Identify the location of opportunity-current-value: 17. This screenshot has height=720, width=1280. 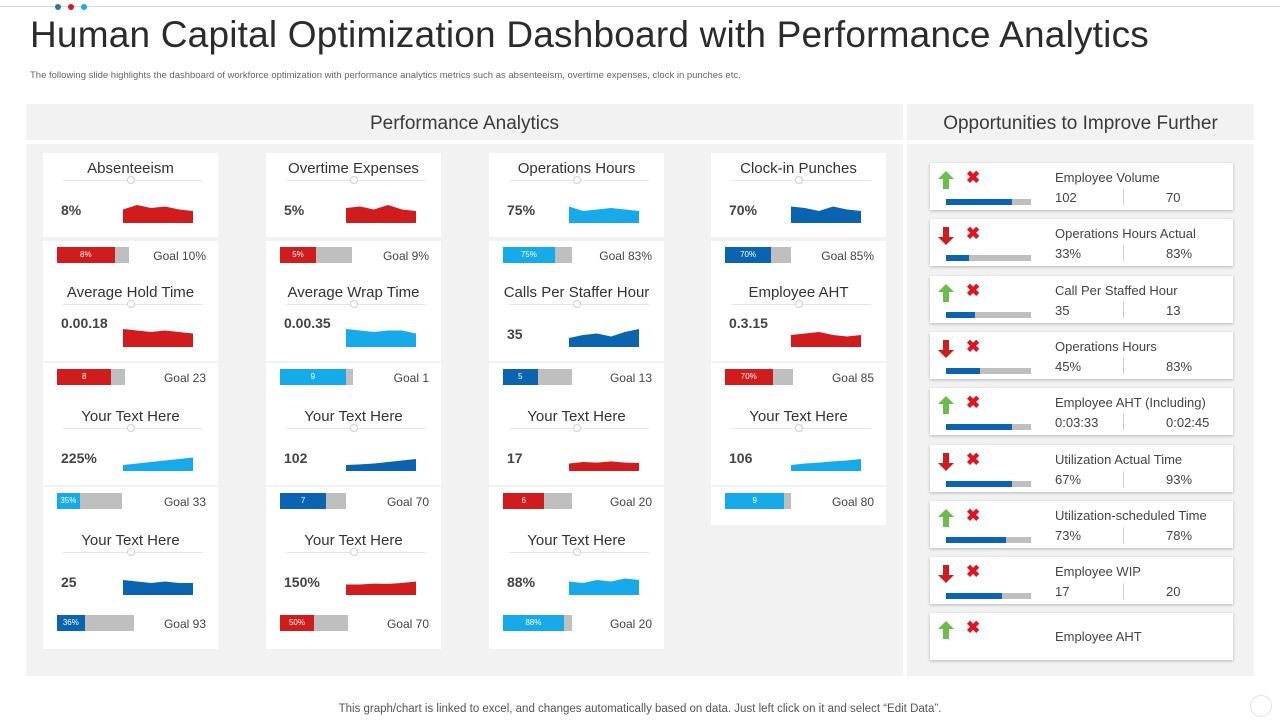
(1062, 592).